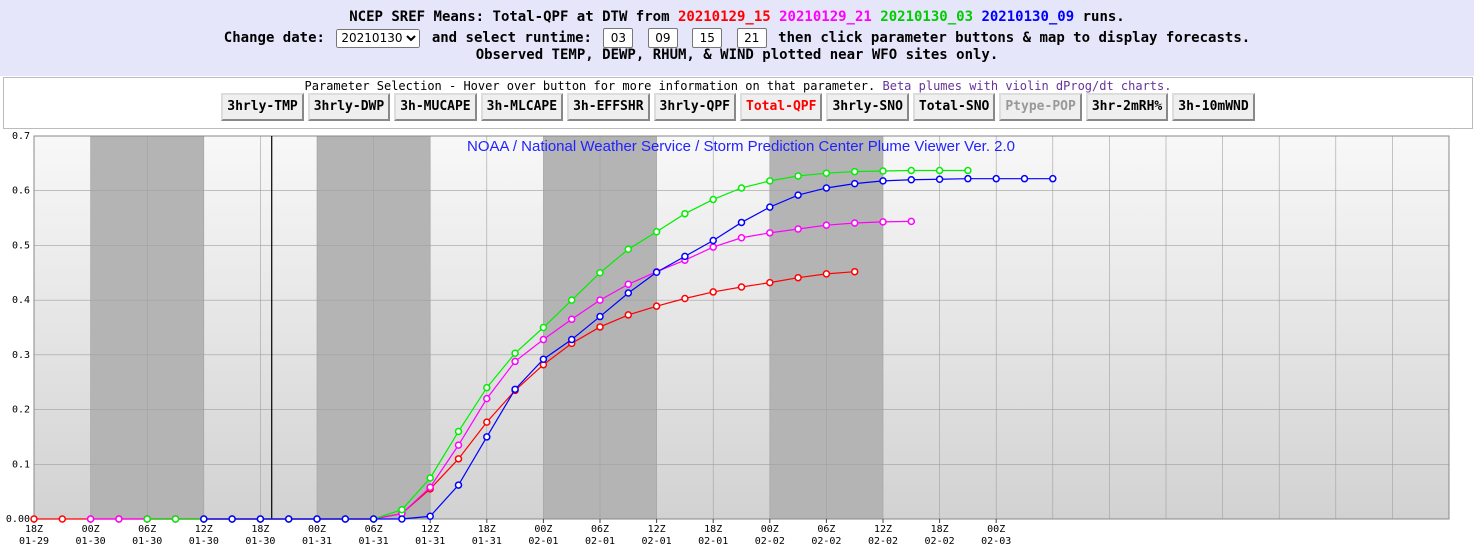  Describe the element at coordinates (867, 107) in the screenshot. I see `param-button-3hrly-sno: 3hrly-SNO` at that location.